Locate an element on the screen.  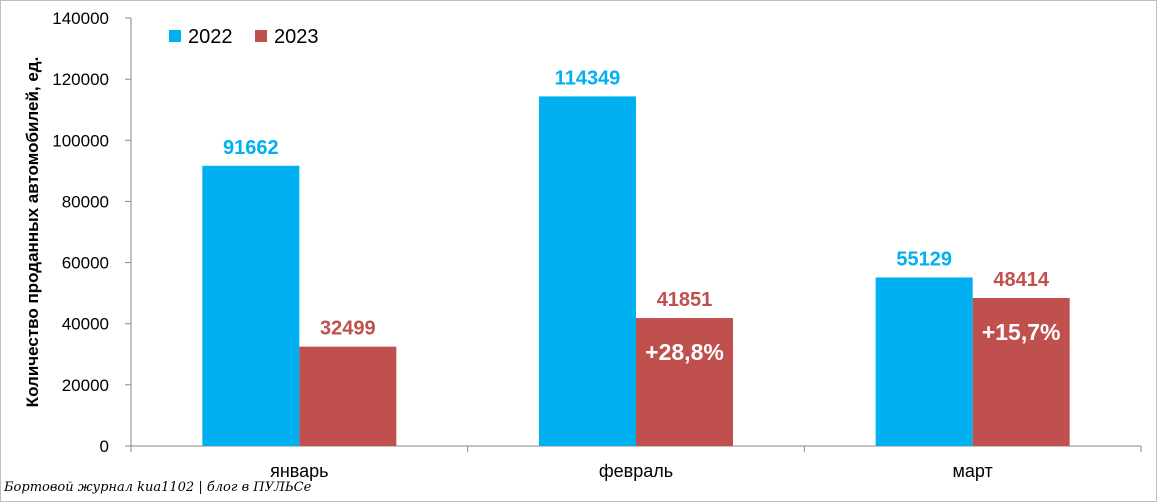
data-label: 32499 is located at coordinates (348, 329).